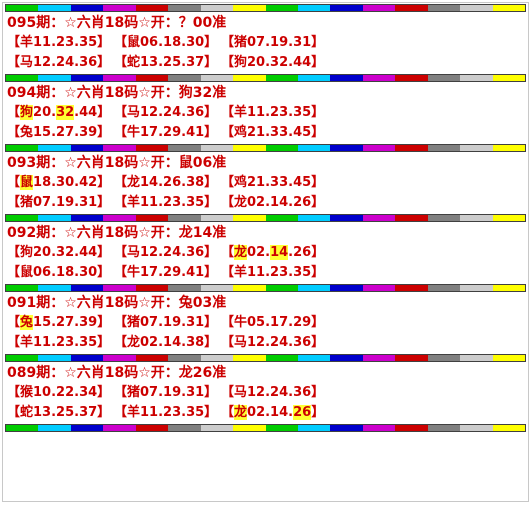  Describe the element at coordinates (59, 132) in the screenshot. I see `entry-text: 兔15.27.39` at that location.